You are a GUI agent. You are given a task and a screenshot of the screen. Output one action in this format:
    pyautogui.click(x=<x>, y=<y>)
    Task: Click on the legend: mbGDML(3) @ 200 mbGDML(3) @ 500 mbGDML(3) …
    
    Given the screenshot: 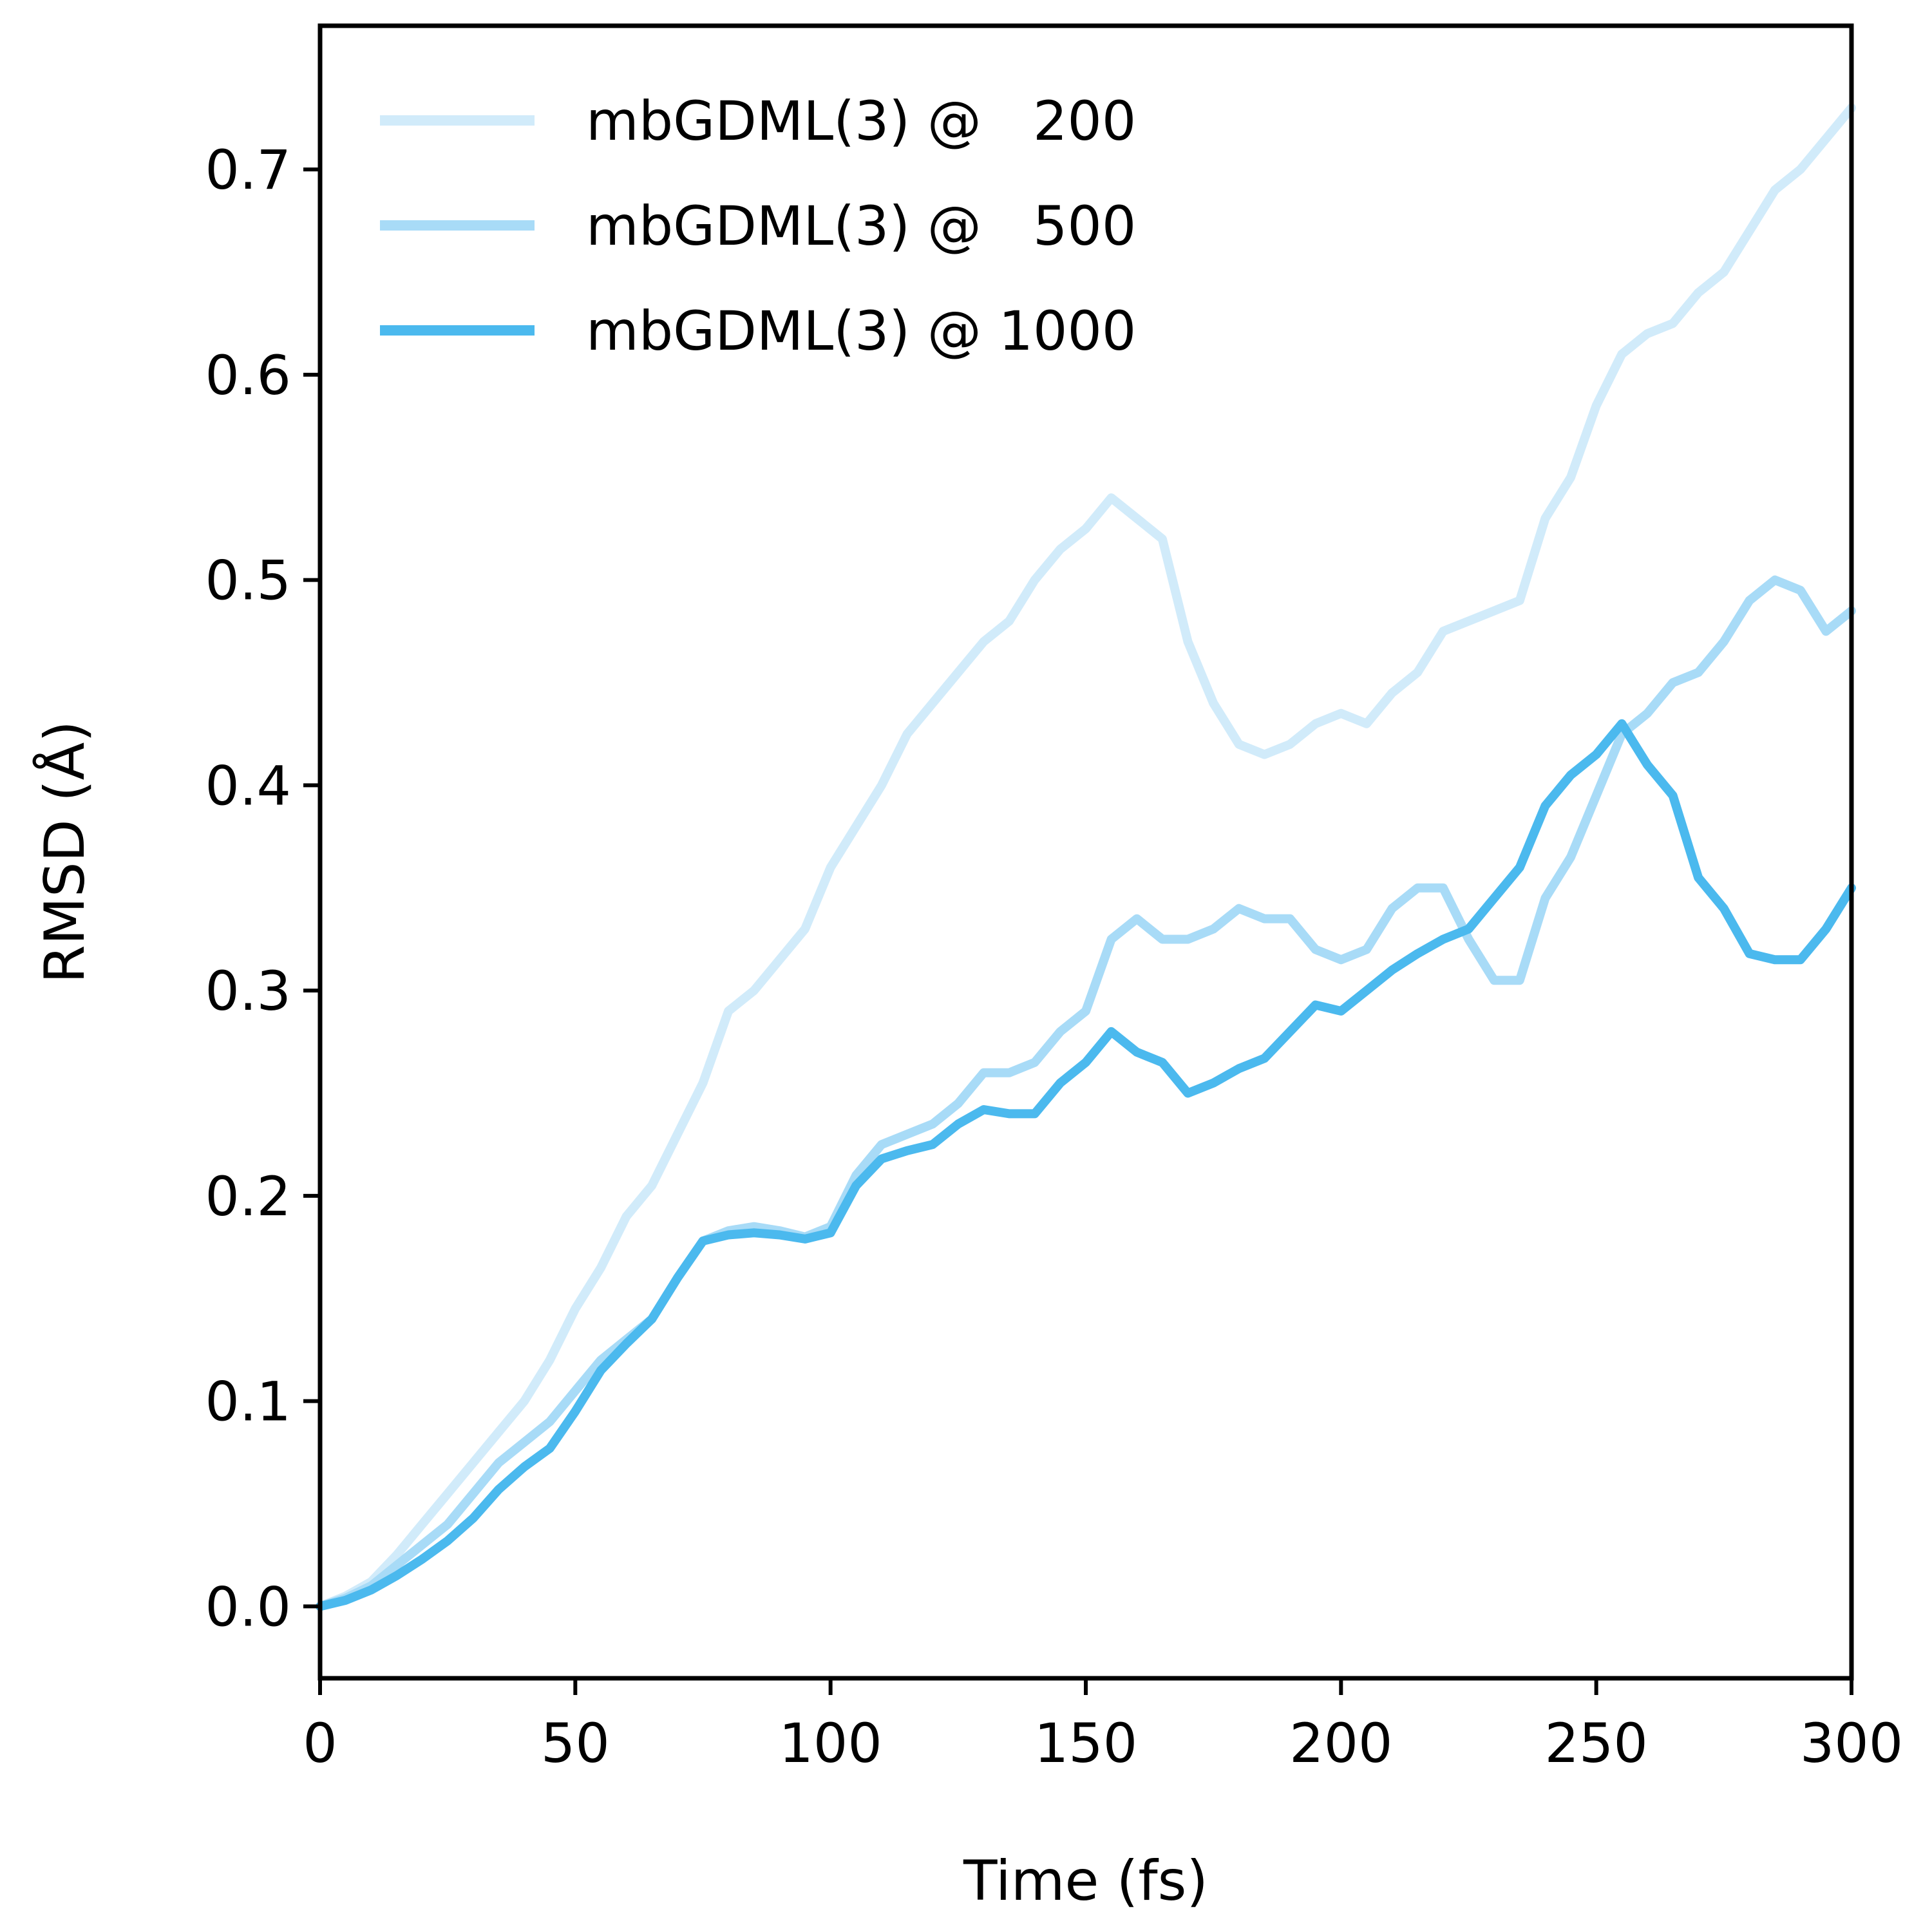 What is the action you would take?
    pyautogui.click(x=758, y=226)
    